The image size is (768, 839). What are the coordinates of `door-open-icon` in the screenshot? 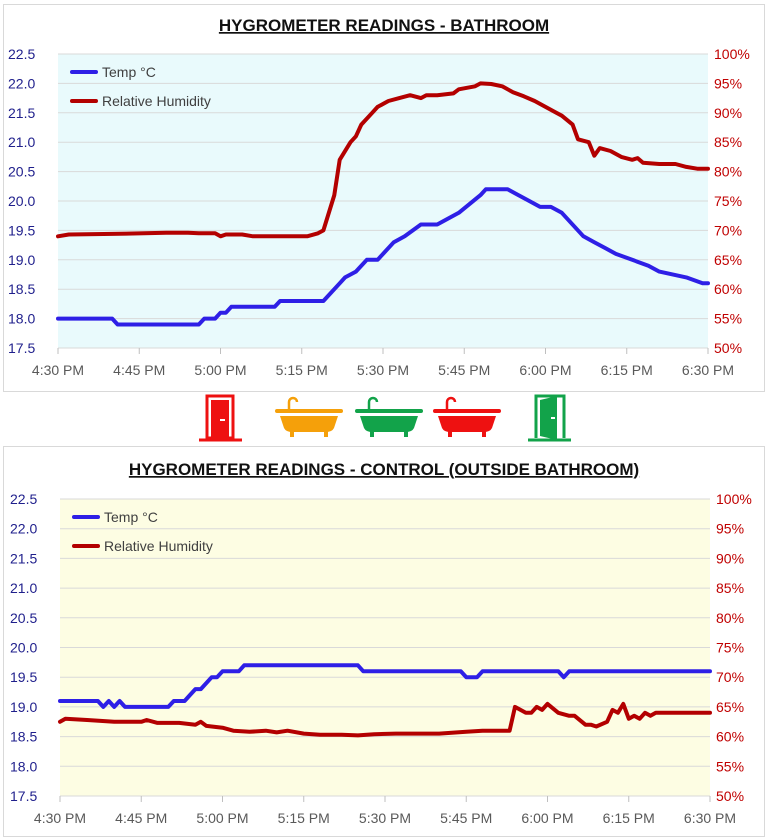 It's located at (549, 418).